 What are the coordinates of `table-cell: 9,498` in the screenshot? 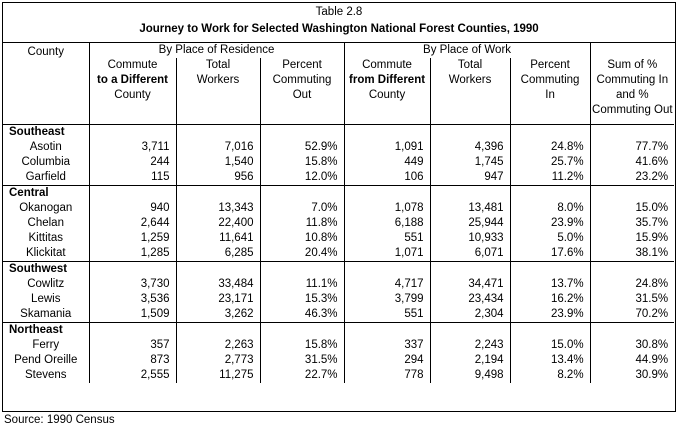 It's located at (470, 375).